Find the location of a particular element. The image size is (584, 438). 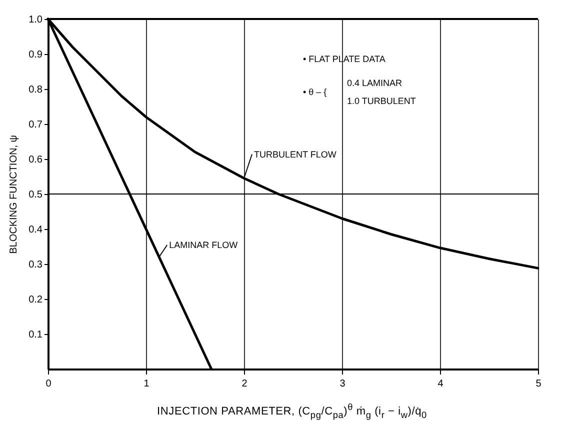

x-tick-label: 1 is located at coordinates (147, 384).